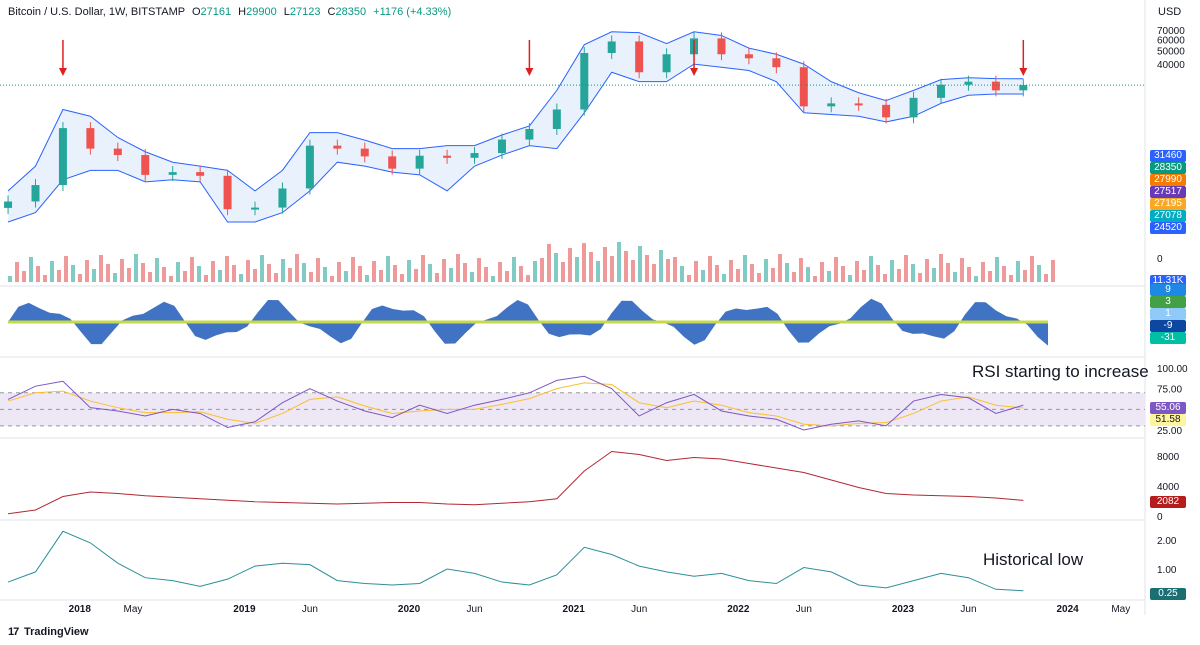 This screenshot has height=645, width=1200. Describe the element at coordinates (1160, 517) in the screenshot. I see `volatility-axis-tick: 0` at that location.